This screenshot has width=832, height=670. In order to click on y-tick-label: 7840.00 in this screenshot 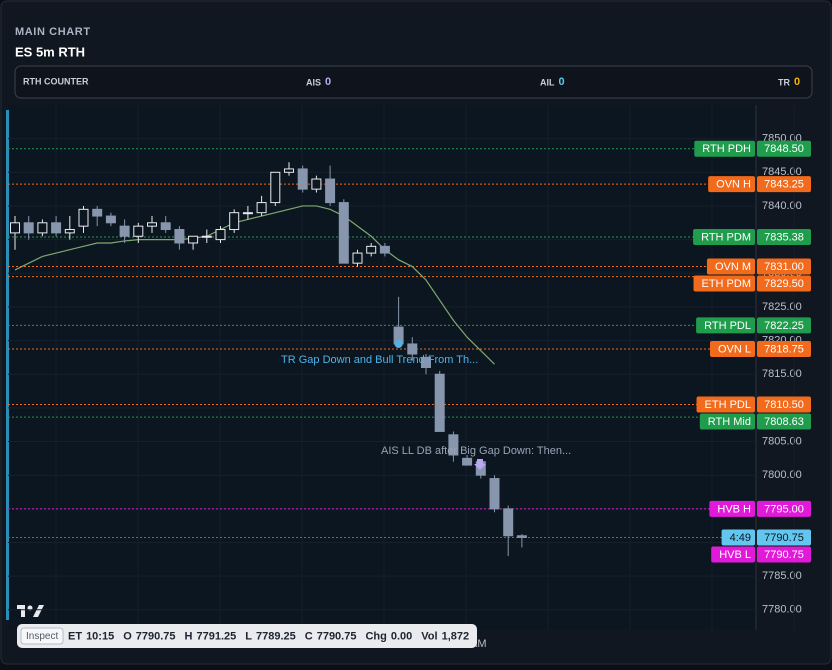, I will do `click(782, 206)`.